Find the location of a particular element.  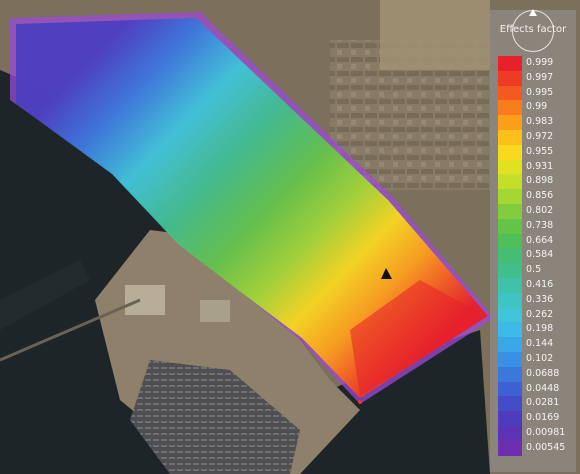

legend-entry: 0.198 is located at coordinates (536, 330).